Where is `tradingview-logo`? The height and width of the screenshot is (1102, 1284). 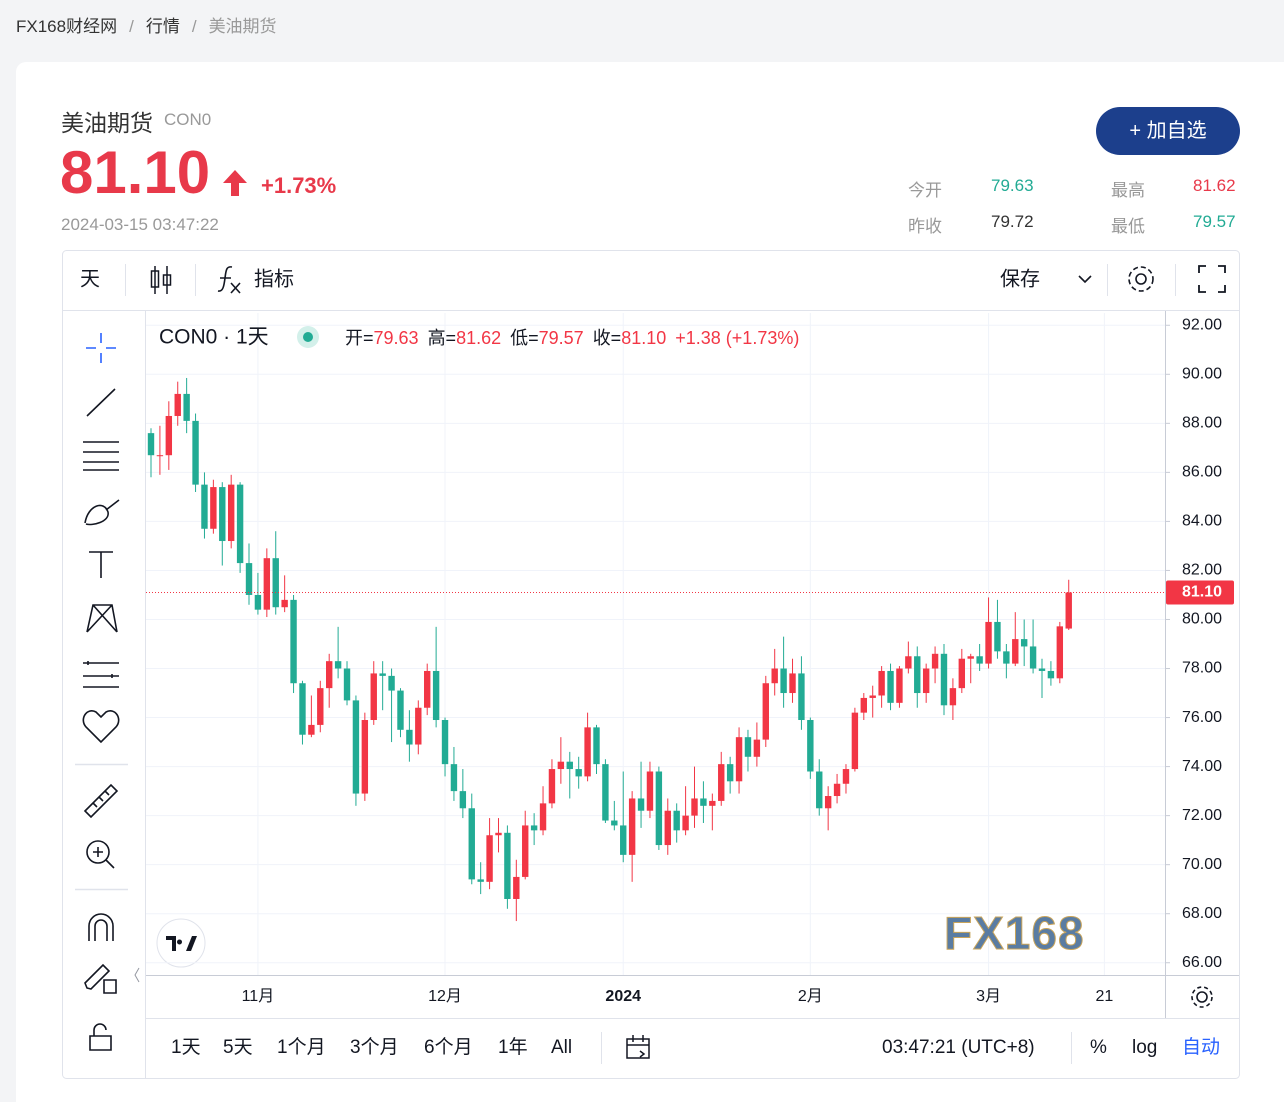 tradingview-logo is located at coordinates (181, 943).